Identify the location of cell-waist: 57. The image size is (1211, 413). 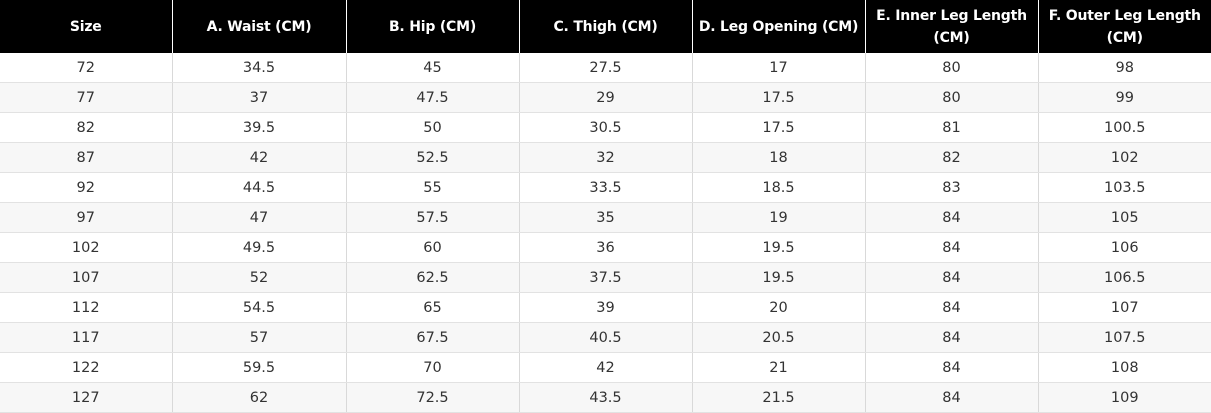
(259, 337).